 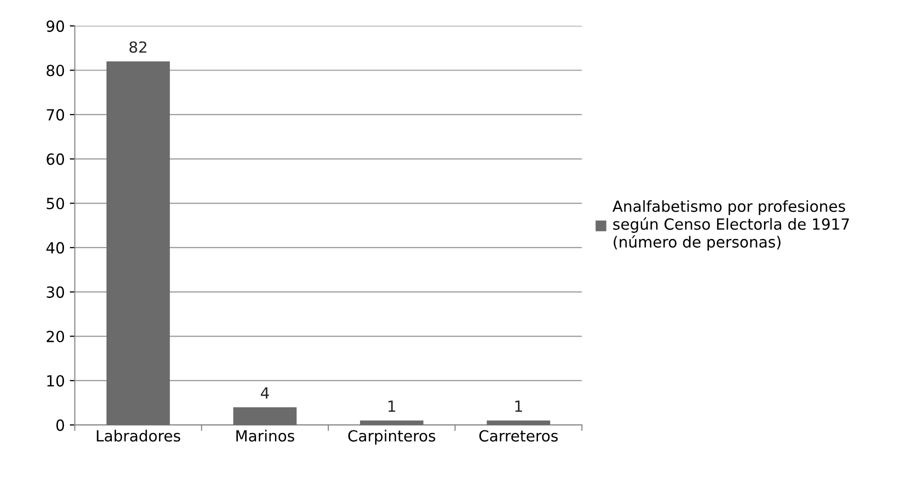 What do you see at coordinates (55, 248) in the screenshot?
I see `y-tick-label: 40` at bounding box center [55, 248].